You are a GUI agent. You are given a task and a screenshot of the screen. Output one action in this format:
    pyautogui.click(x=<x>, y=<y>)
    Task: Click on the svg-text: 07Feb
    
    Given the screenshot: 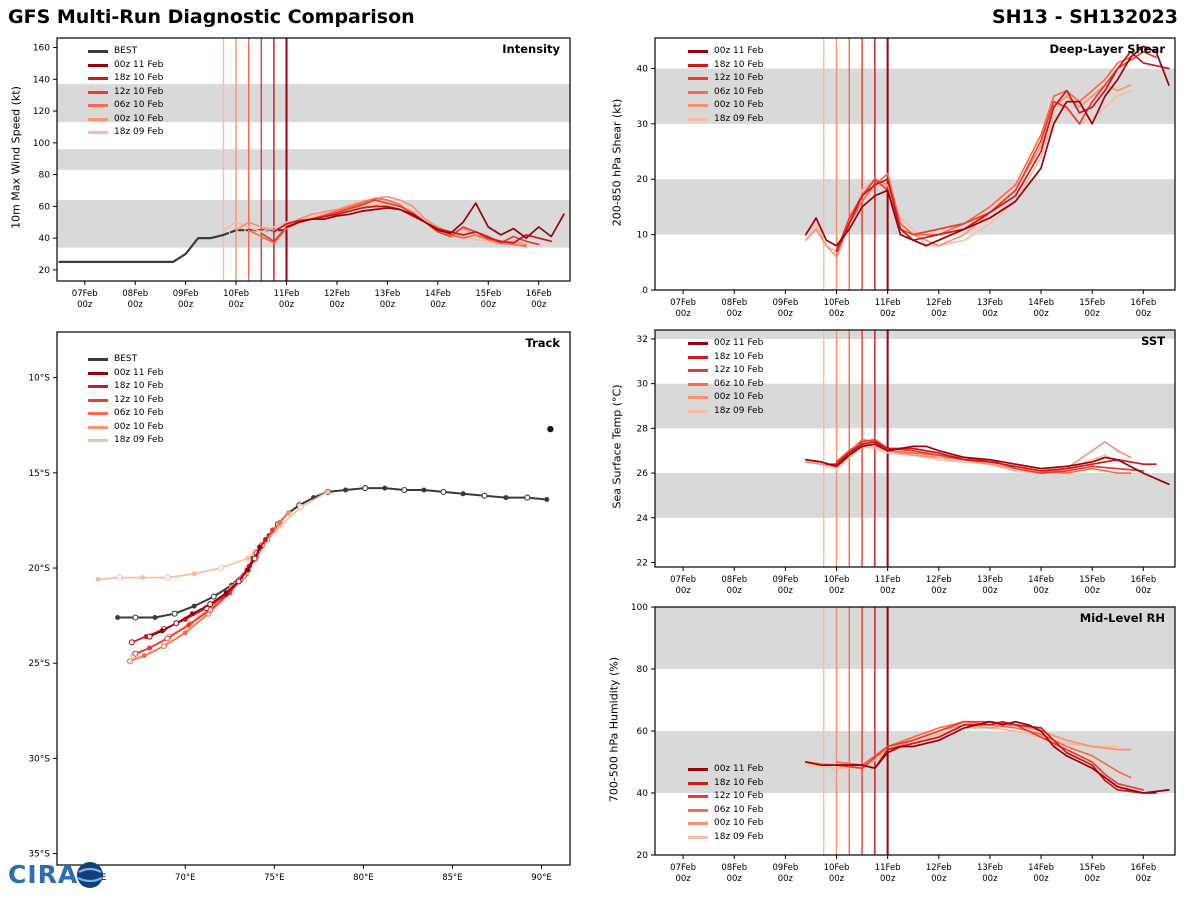 What is the action you would take?
    pyautogui.click(x=683, y=303)
    